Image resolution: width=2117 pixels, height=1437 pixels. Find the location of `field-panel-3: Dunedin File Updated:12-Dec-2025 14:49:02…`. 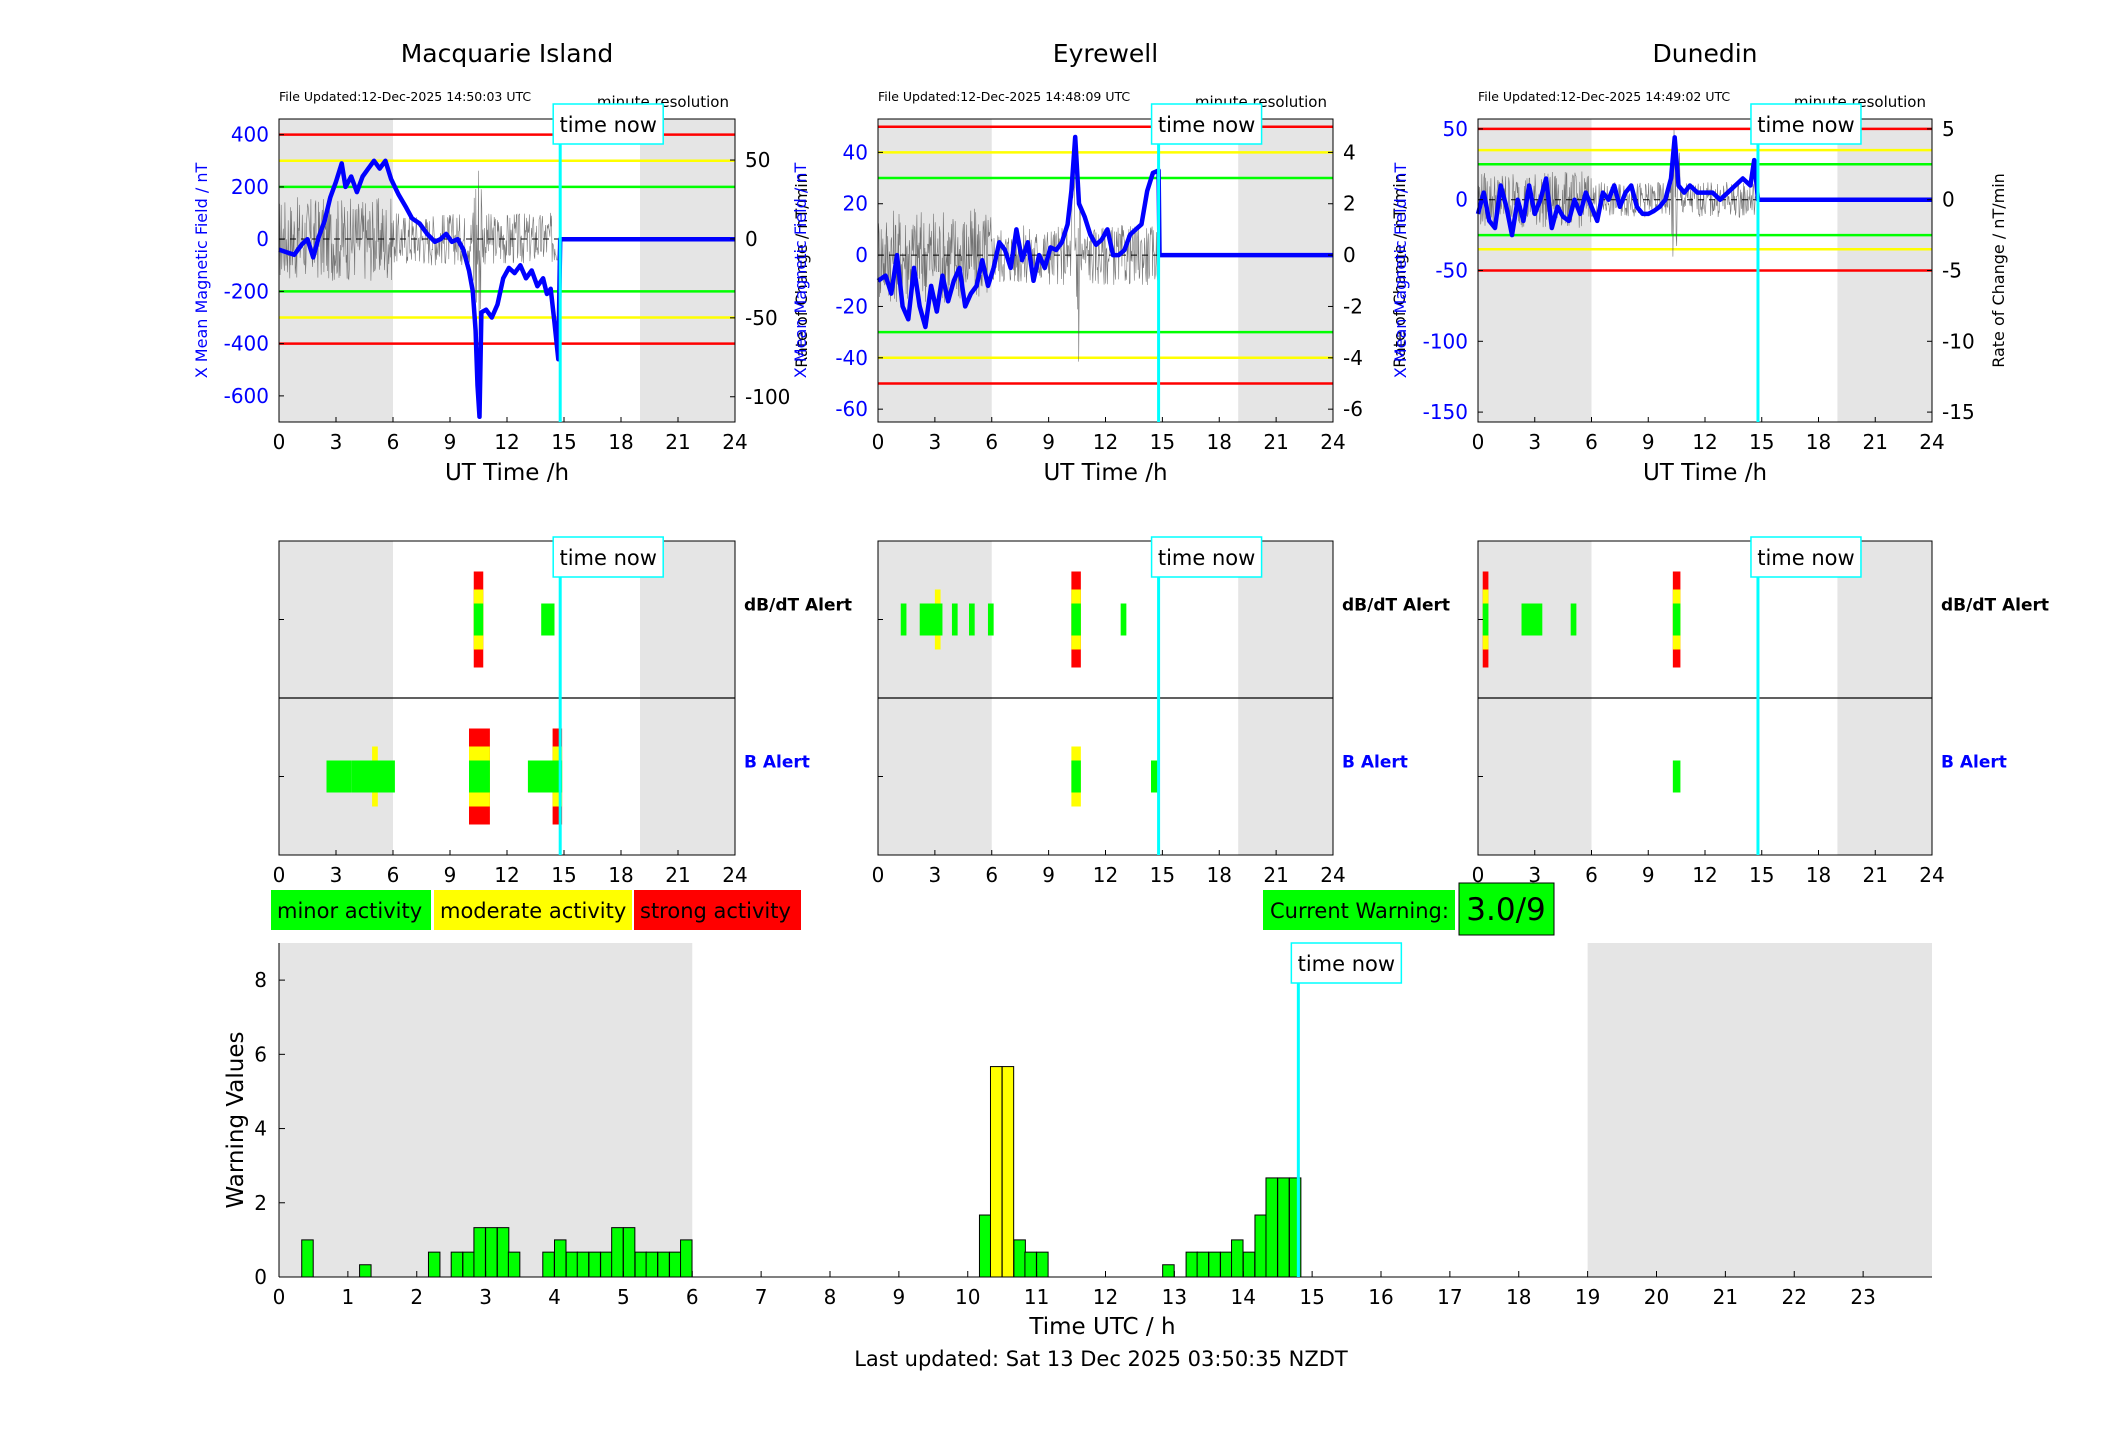

field-panel-3: Dunedin File Updated:12-Dec-2025 14:49:02… is located at coordinates (1699, 262).